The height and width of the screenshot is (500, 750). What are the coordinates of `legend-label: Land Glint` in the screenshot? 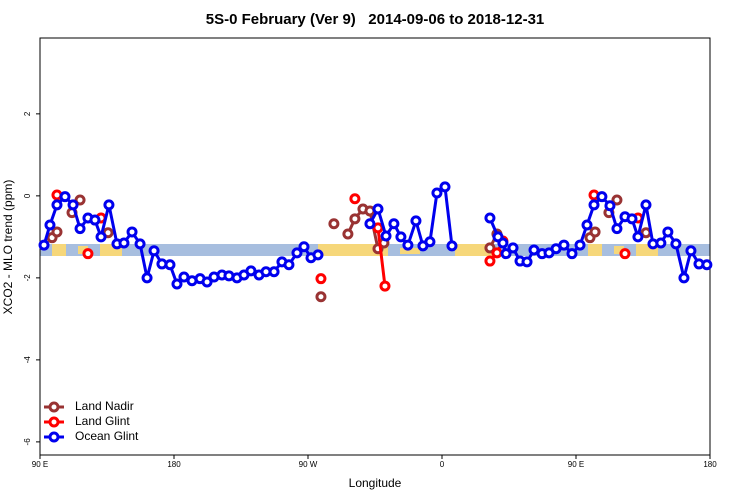 It's located at (102, 421).